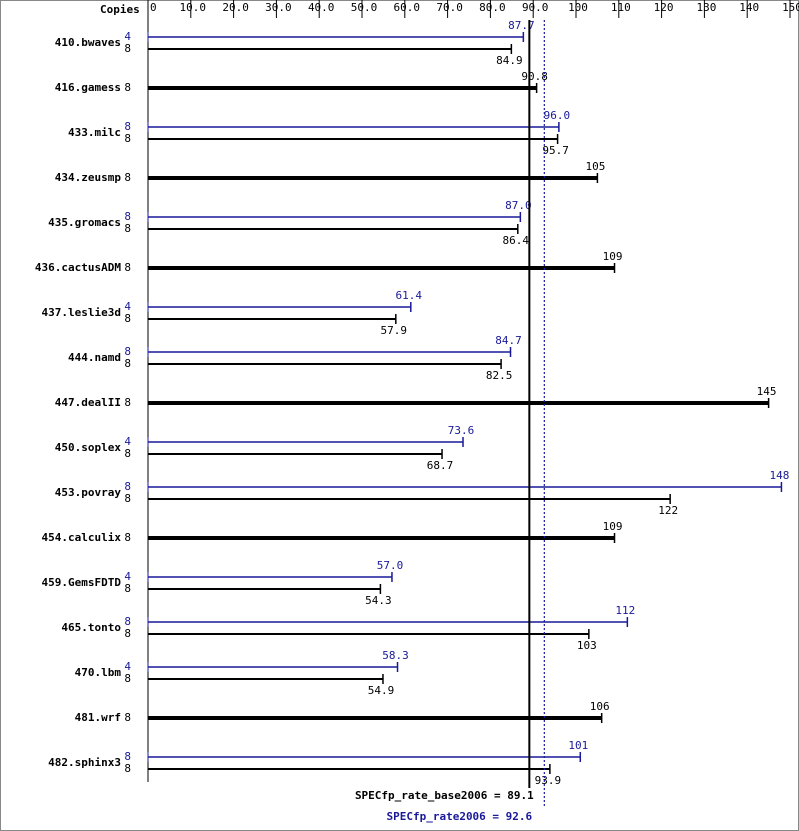  What do you see at coordinates (508, 340) in the screenshot?
I see `value-label: 84.7` at bounding box center [508, 340].